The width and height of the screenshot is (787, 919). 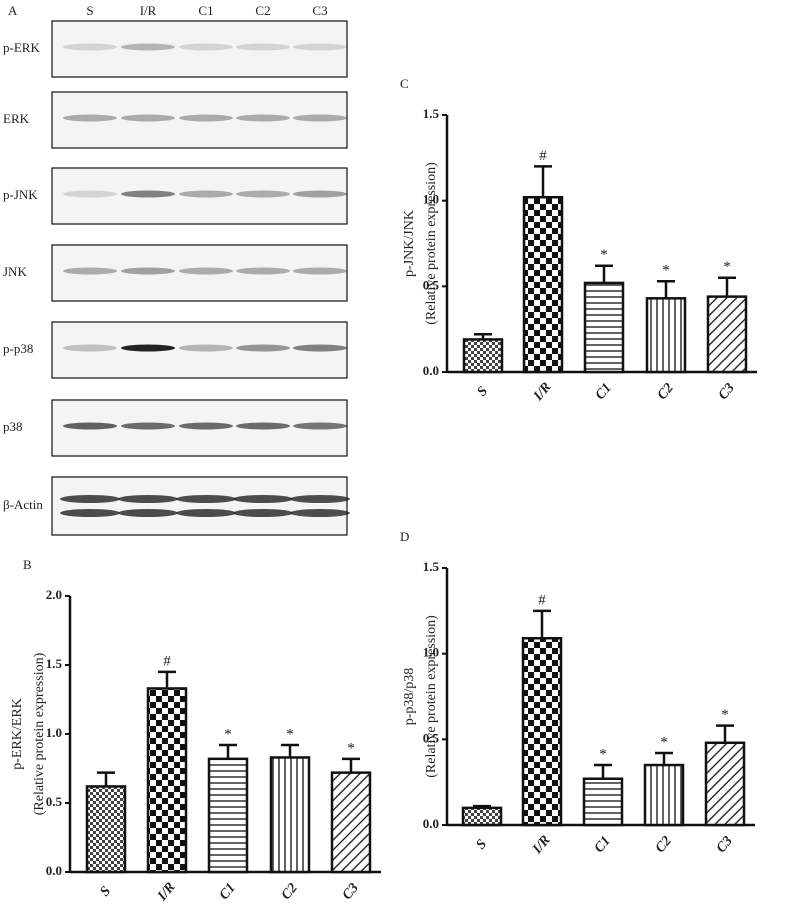 I want to click on y-axis-title: p-JNK/JNK, so click(x=409, y=243).